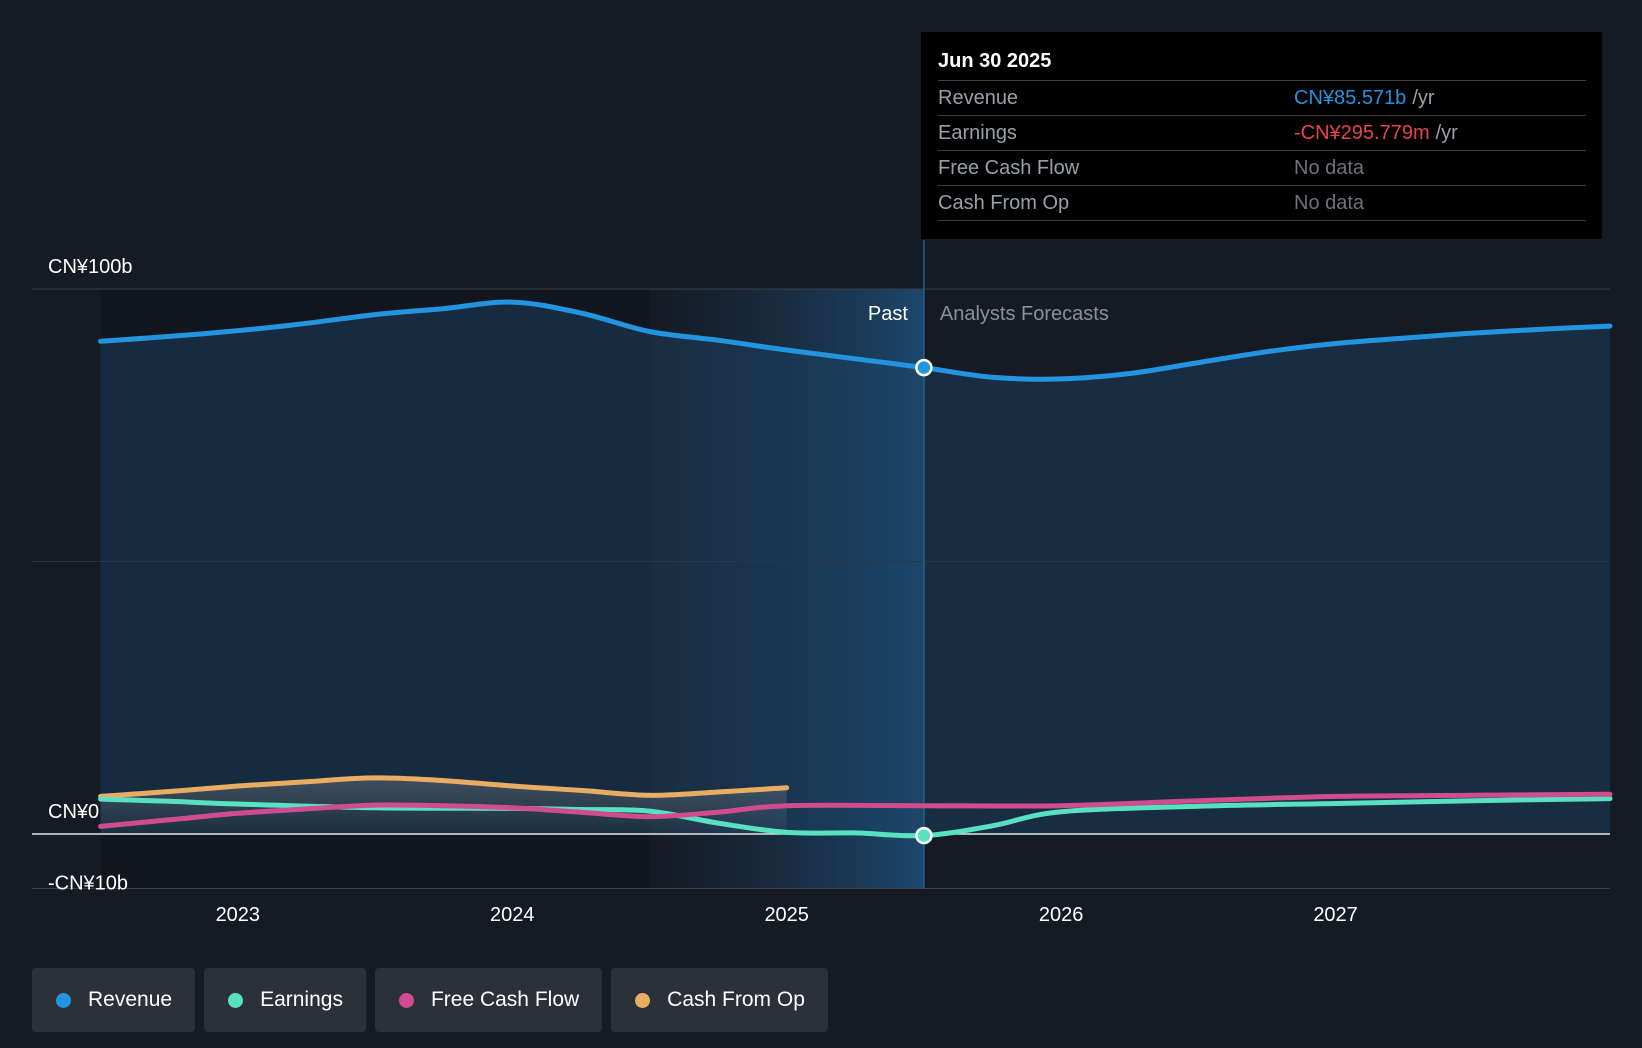 The width and height of the screenshot is (1642, 1048). I want to click on revenue-marker, so click(924, 367).